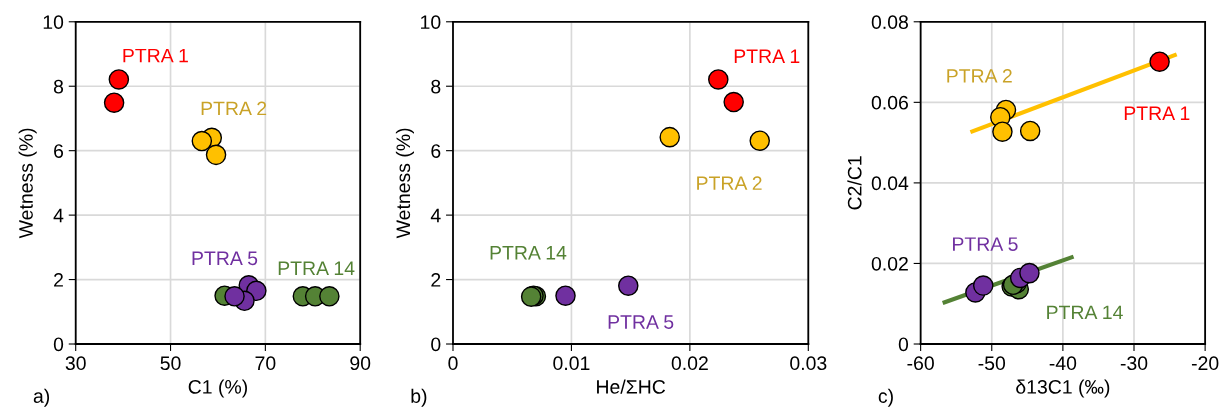 This screenshot has height=411, width=1221. I want to click on x-axis-title: δ13C1 (‰), so click(1063, 388).